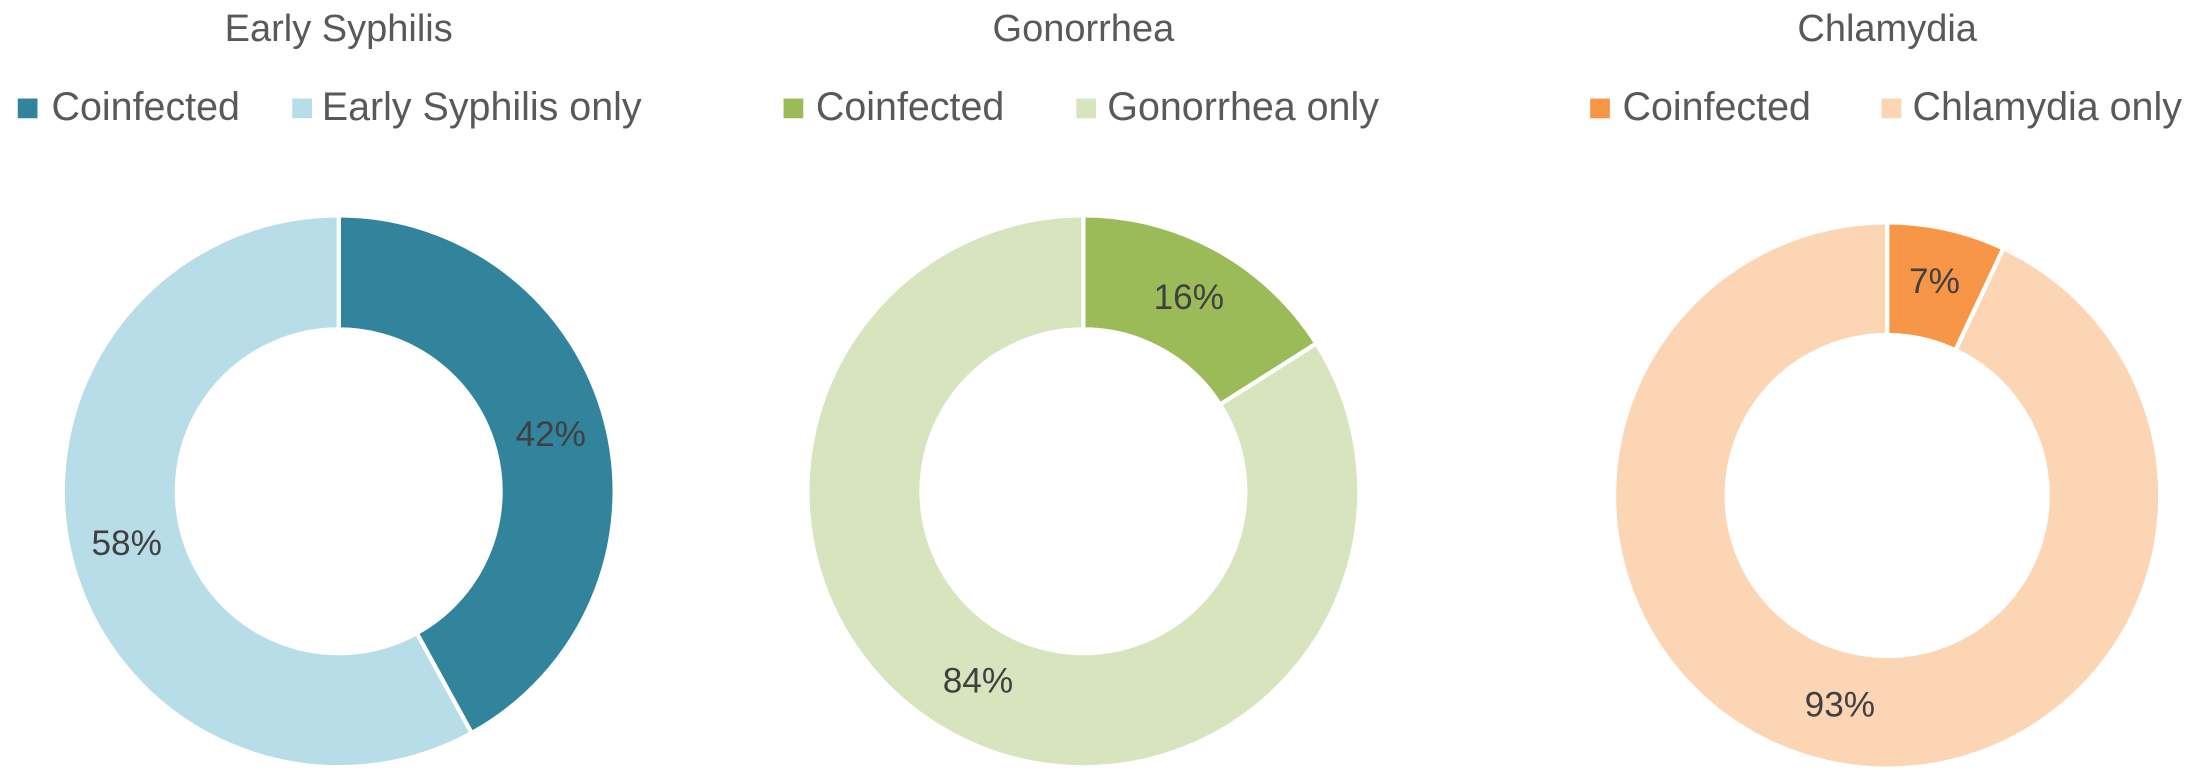 The width and height of the screenshot is (2209, 770). What do you see at coordinates (1934, 281) in the screenshot?
I see `data-label: 7%` at bounding box center [1934, 281].